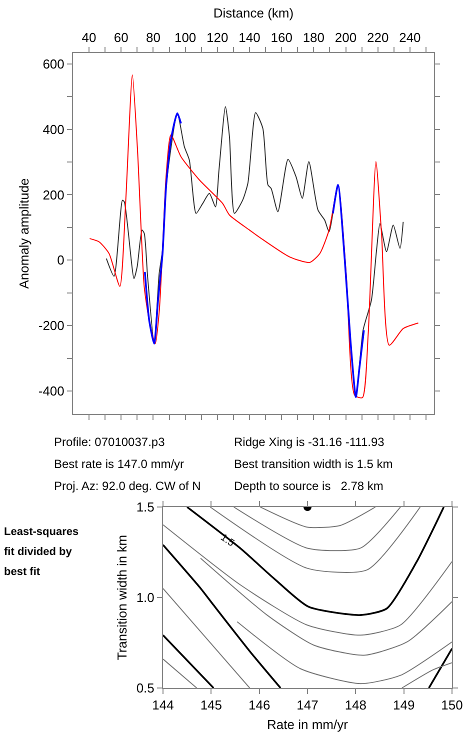 The image size is (467, 745). Describe the element at coordinates (281, 37) in the screenshot. I see `x-tick-label: 160` at that location.